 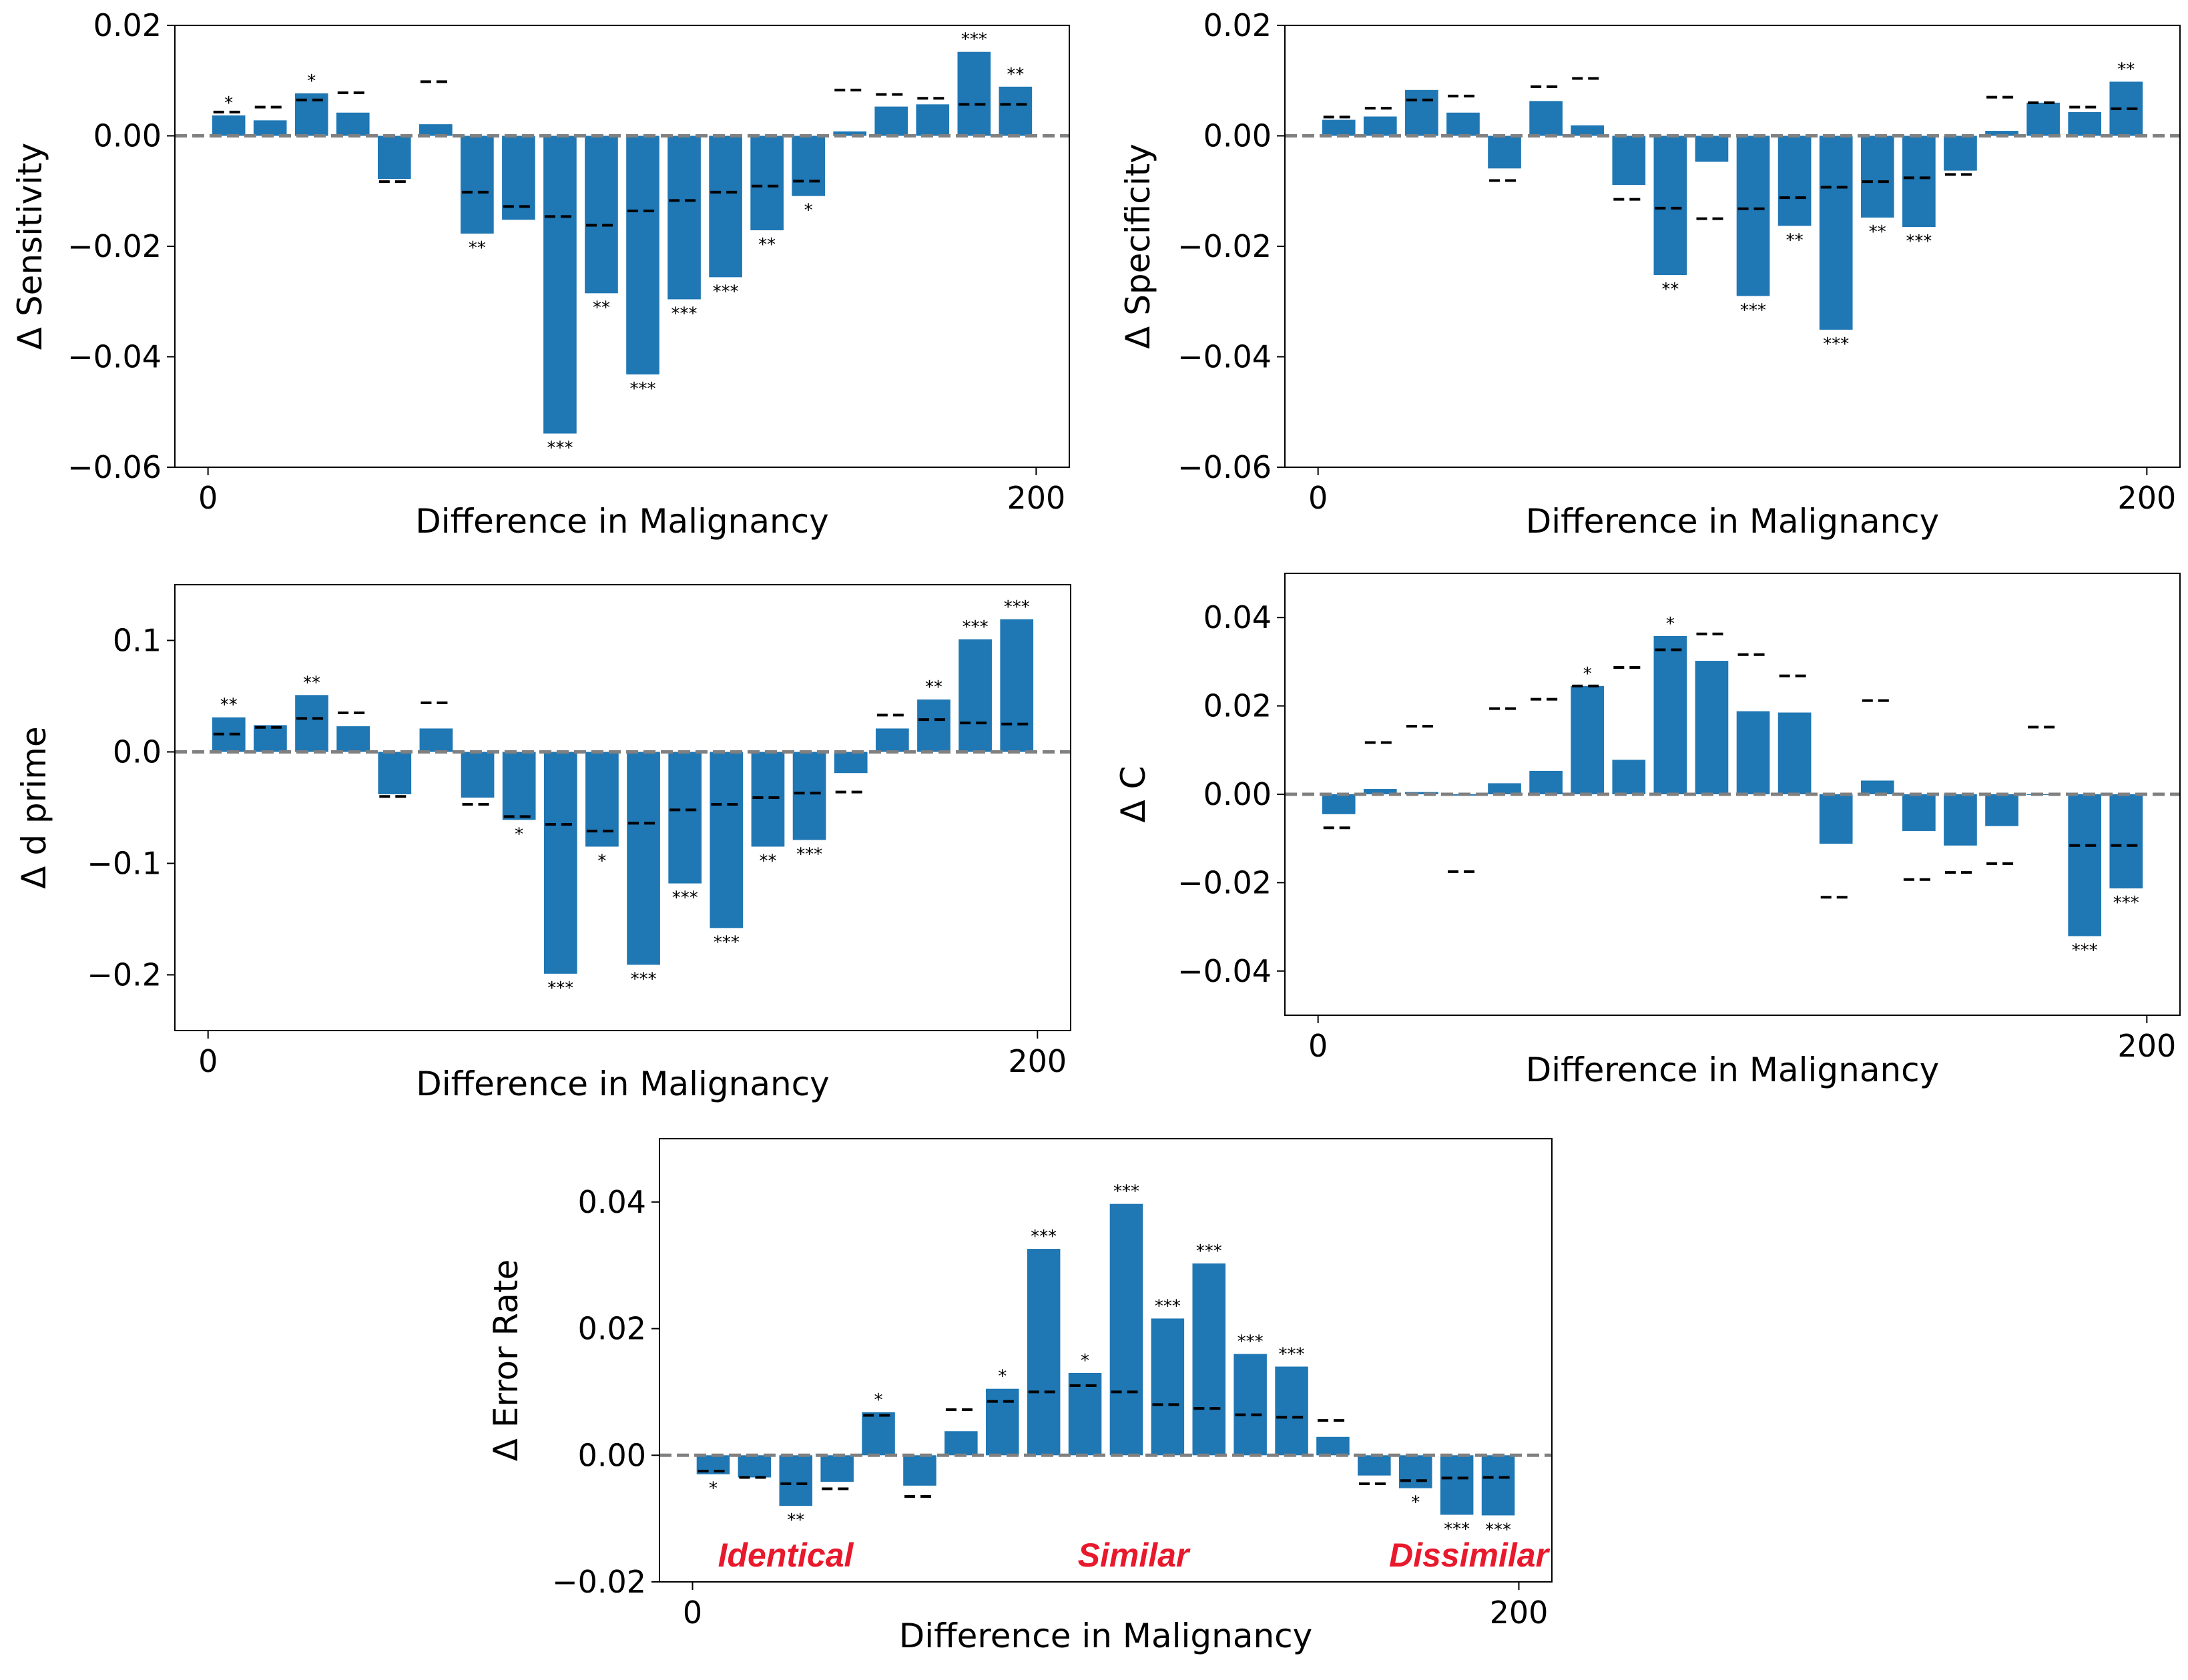 What do you see at coordinates (1110, 1361) in the screenshot?
I see `significance-labels: *******************************` at bounding box center [1110, 1361].